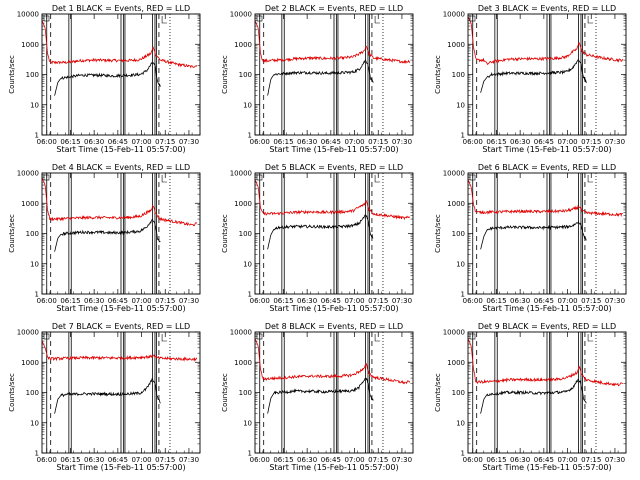 This screenshot has height=480, width=640. Describe the element at coordinates (121, 8) in the screenshot. I see `panel-title: Det 1 BLACK = Events, RED = LLD` at that location.